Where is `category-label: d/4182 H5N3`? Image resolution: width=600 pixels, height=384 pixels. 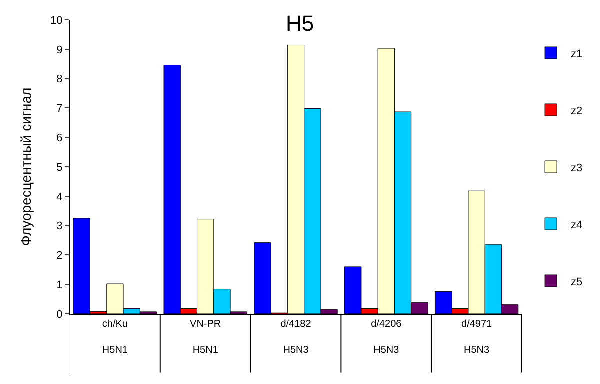 category-label: d/4182 H5N3 is located at coordinates (296, 337).